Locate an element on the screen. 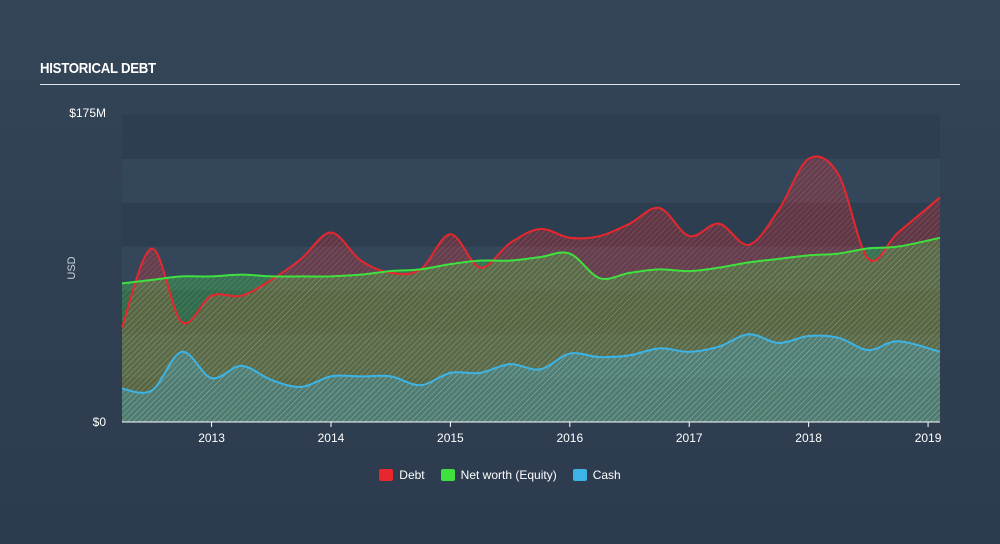  legend-item-debt: Debt is located at coordinates (402, 475).